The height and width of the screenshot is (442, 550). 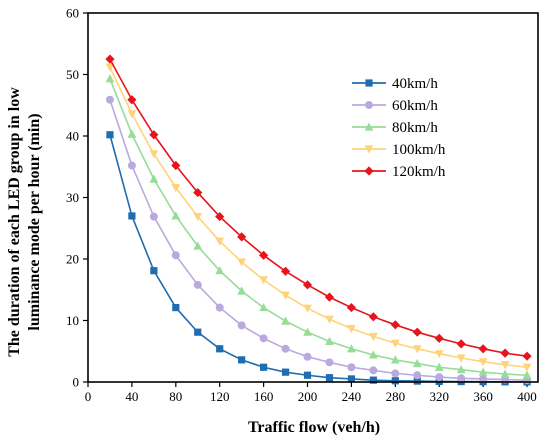 I want to click on x-tick-label: 200, so click(x=308, y=396).